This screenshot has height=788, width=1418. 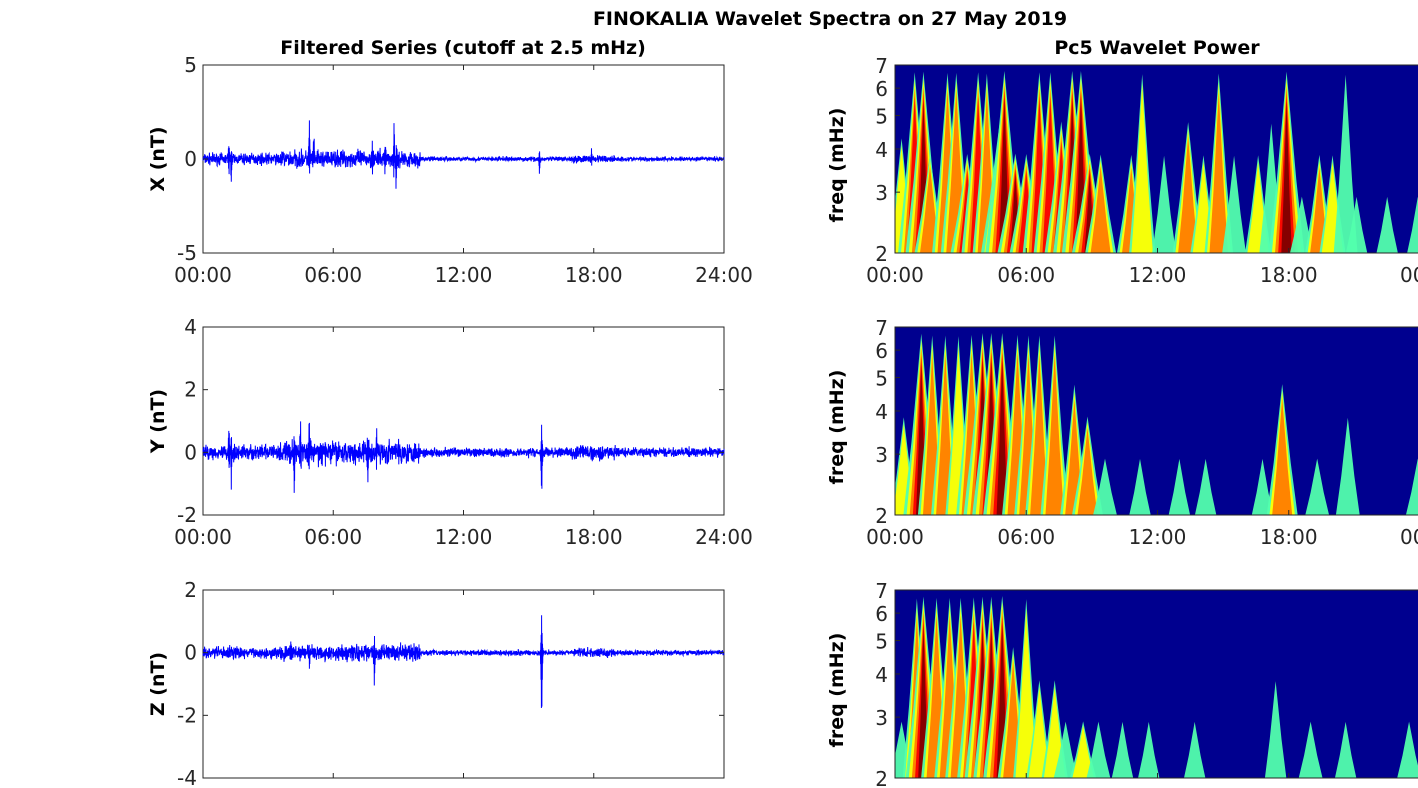 What do you see at coordinates (158, 421) in the screenshot?
I see `y-axis-label: Y (nT)` at bounding box center [158, 421].